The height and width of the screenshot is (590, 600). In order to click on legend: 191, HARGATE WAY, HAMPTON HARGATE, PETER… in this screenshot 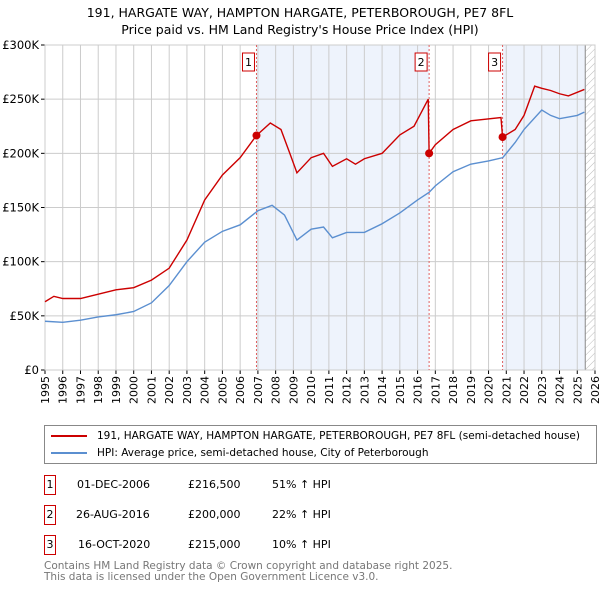, I will do `click(320, 444)`.